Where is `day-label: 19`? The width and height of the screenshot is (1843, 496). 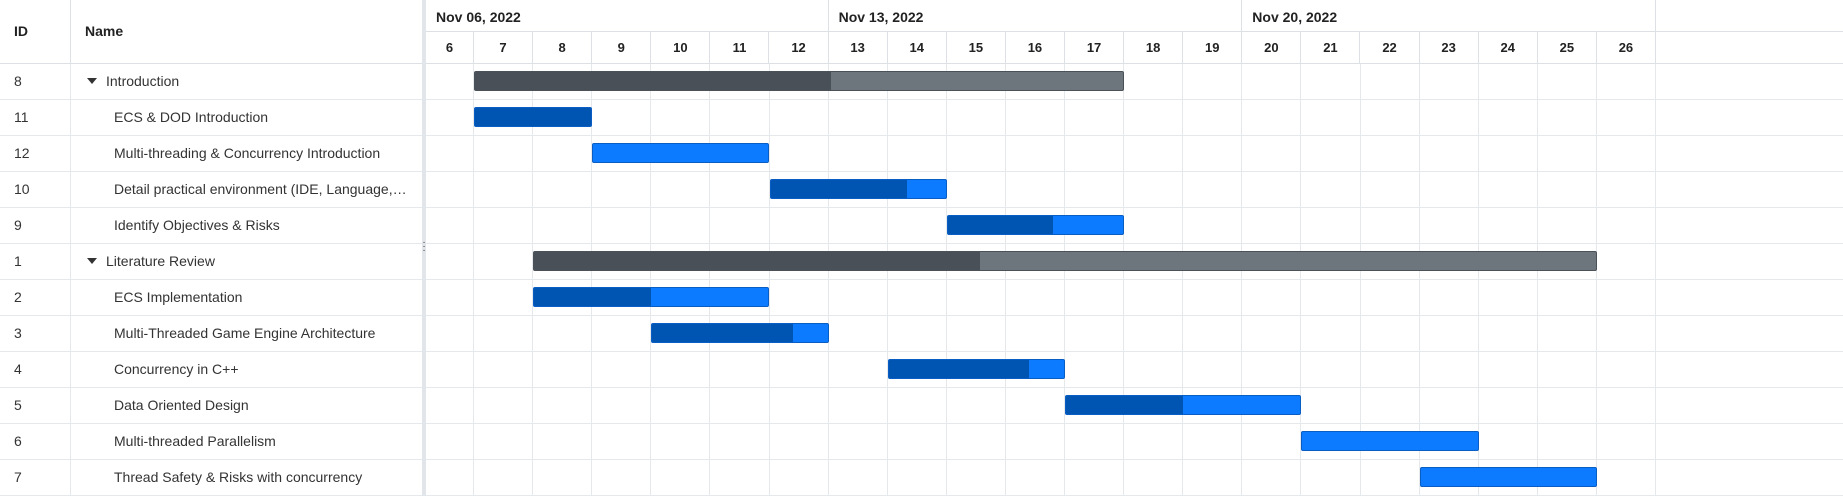 day-label: 19 is located at coordinates (1213, 47).